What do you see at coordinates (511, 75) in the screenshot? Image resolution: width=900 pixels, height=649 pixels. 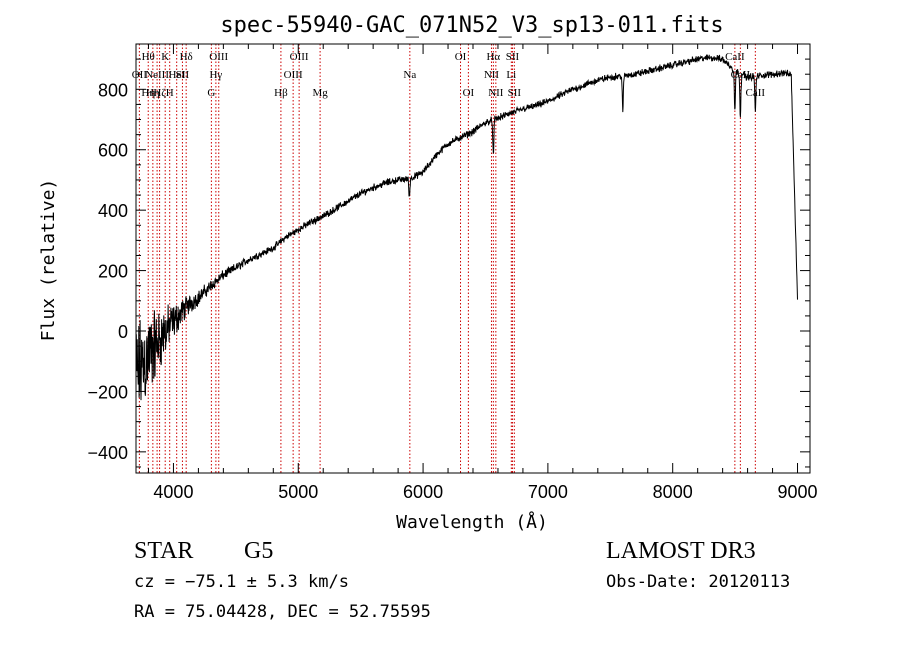 I see `line-label: Li` at bounding box center [511, 75].